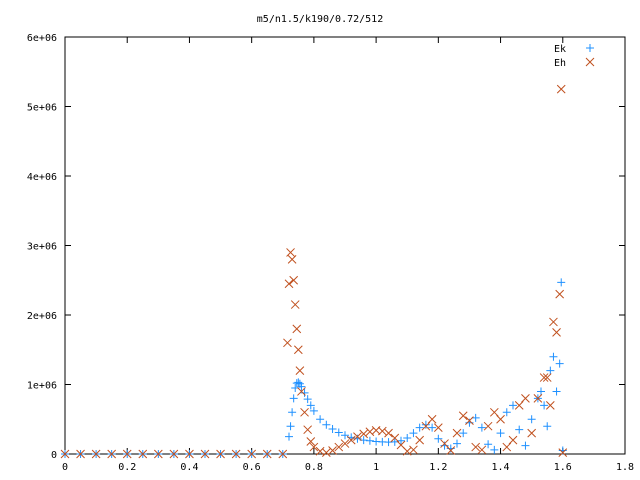  What do you see at coordinates (189, 467) in the screenshot?
I see `x-tick-label: 0.4` at bounding box center [189, 467].